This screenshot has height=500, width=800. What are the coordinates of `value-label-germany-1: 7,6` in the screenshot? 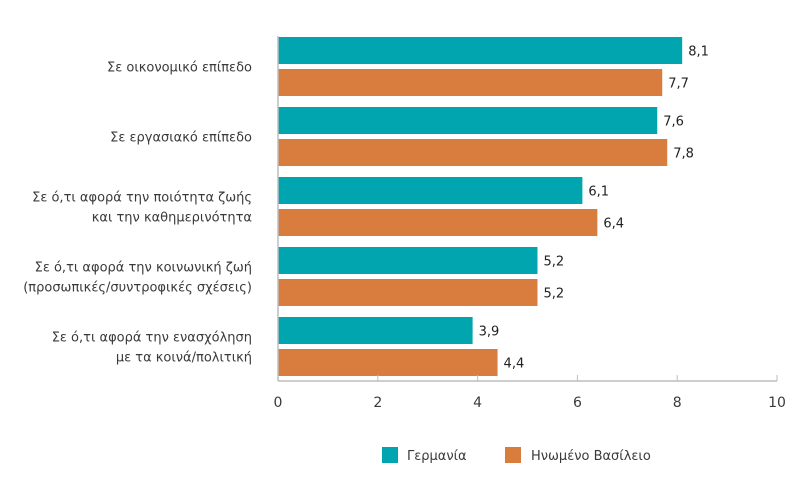 It's located at (673, 122).